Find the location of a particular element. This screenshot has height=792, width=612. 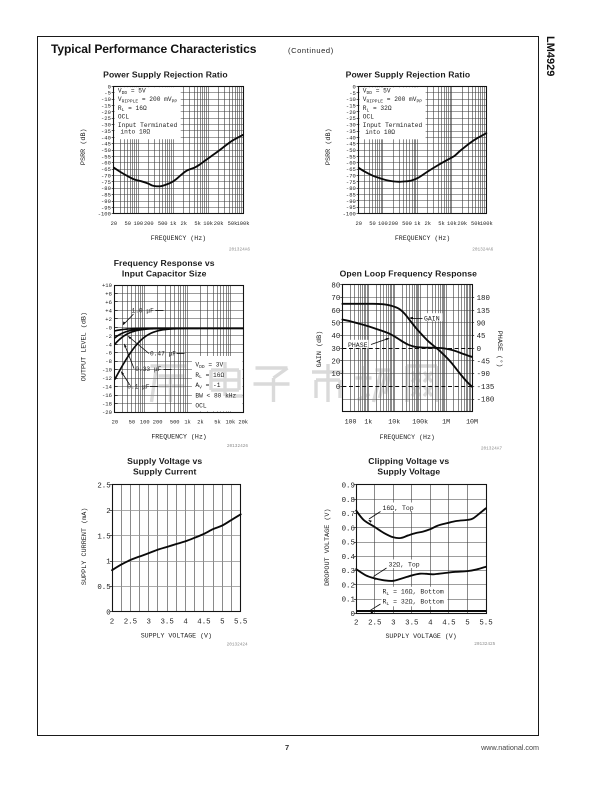

svg-text: 2.5 is located at coordinates (374, 623).